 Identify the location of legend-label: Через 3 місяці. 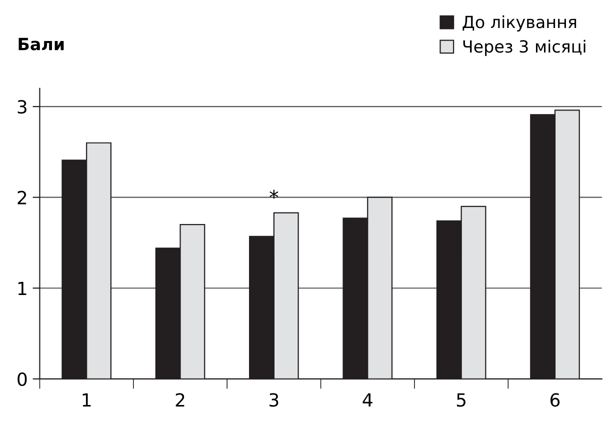
(524, 48).